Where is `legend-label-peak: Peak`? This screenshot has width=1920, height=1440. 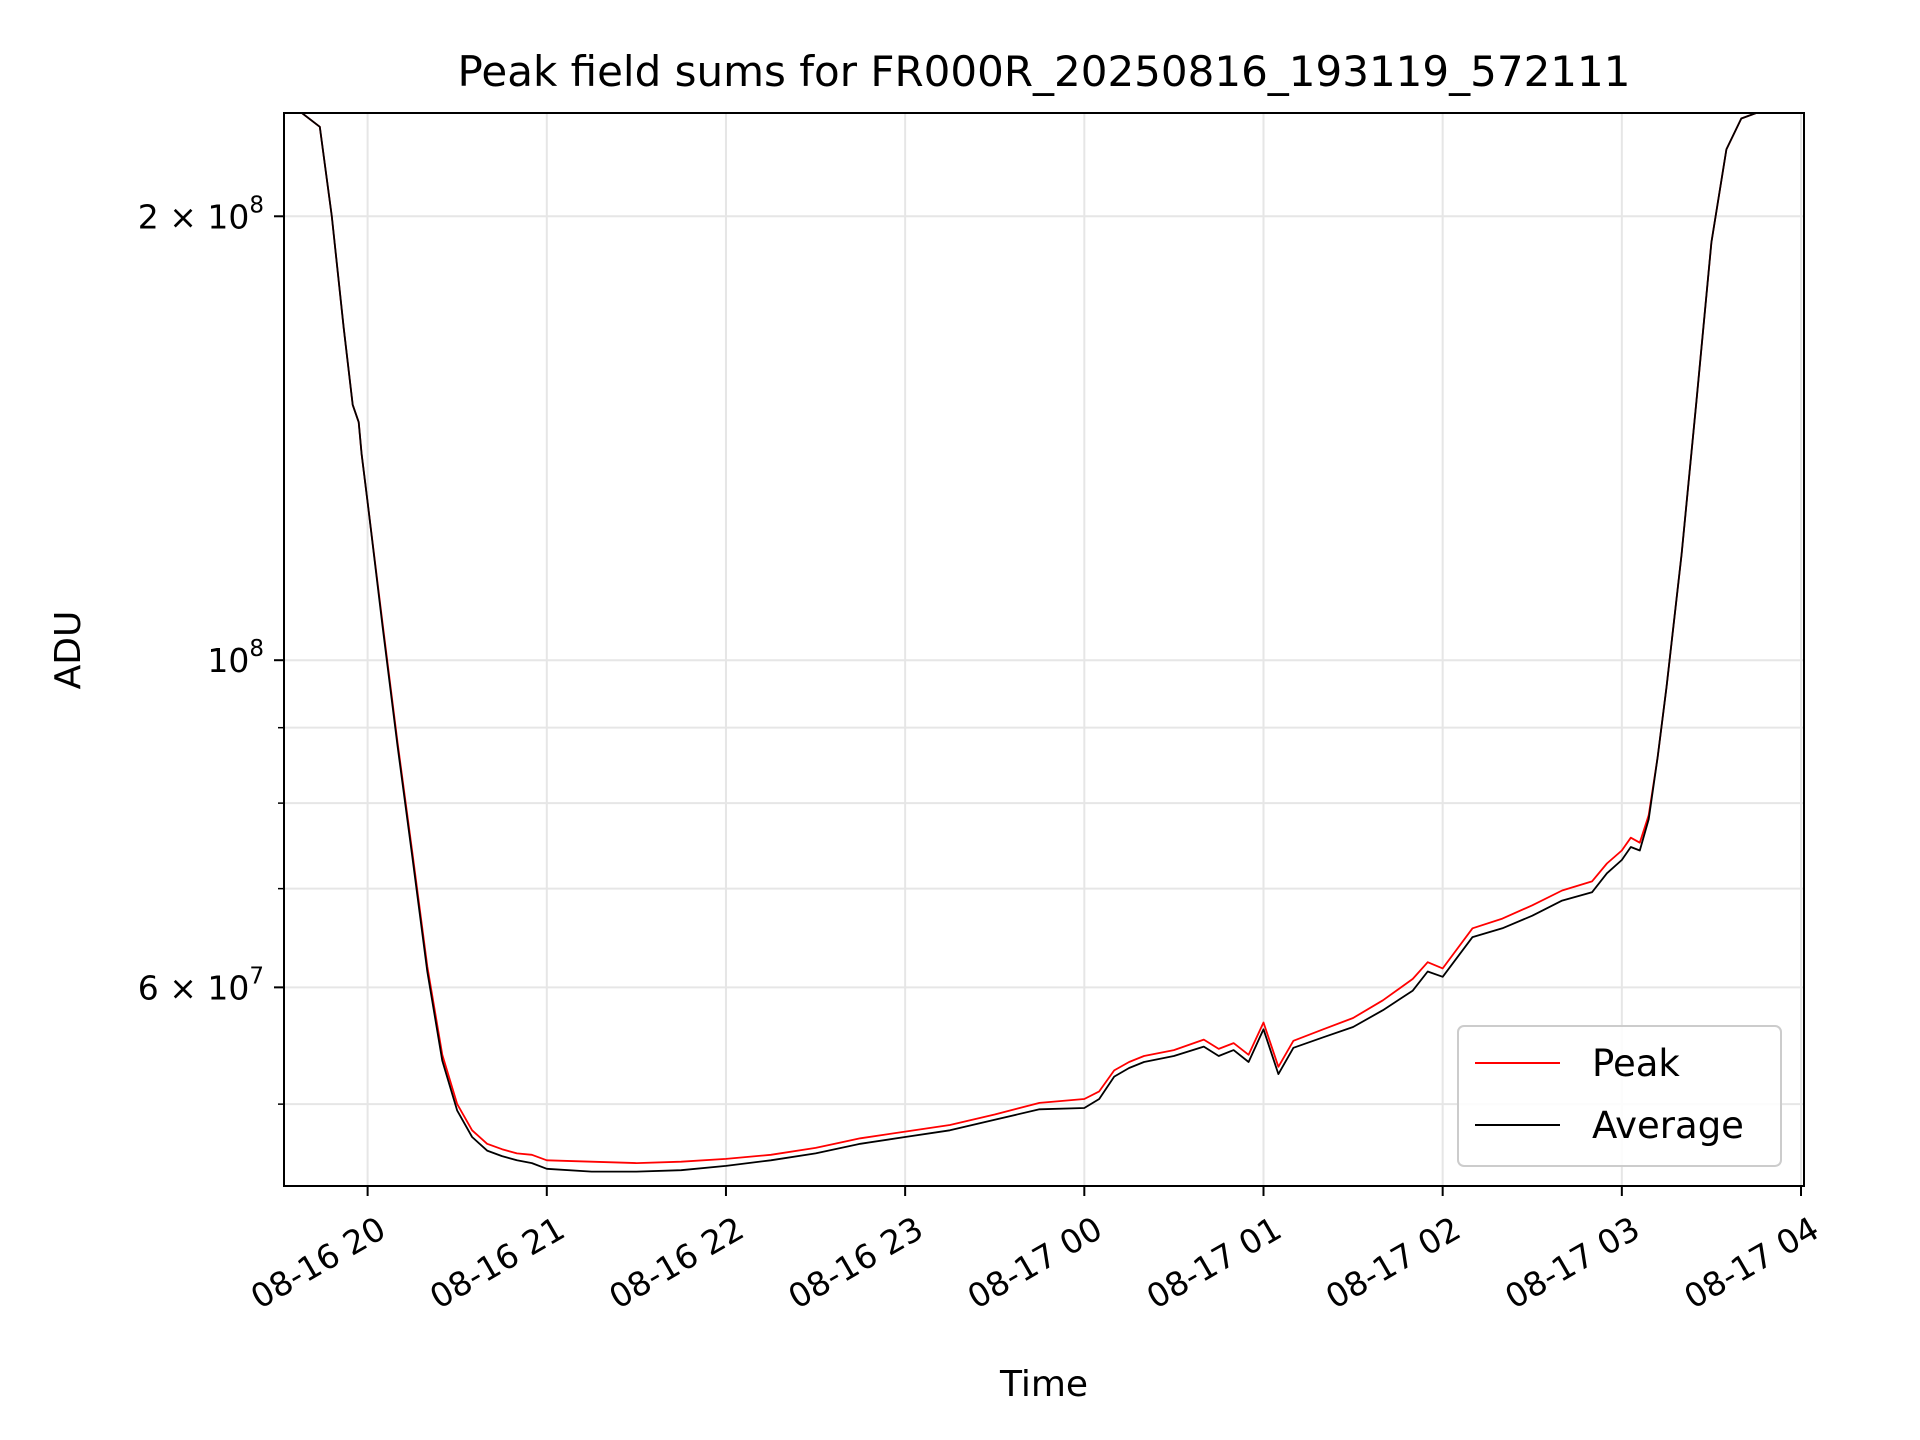
legend-label-peak: Peak is located at coordinates (1636, 1063).